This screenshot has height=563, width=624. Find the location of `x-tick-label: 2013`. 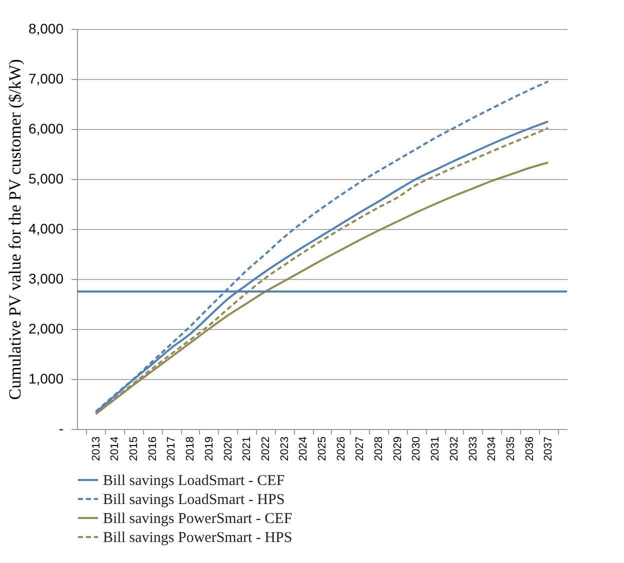

x-tick-label: 2013 is located at coordinates (96, 448).